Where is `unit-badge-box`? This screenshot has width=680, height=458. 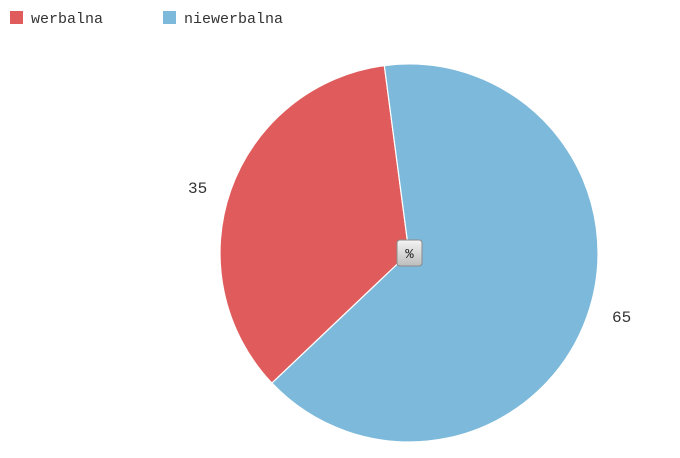
unit-badge-box is located at coordinates (409, 253).